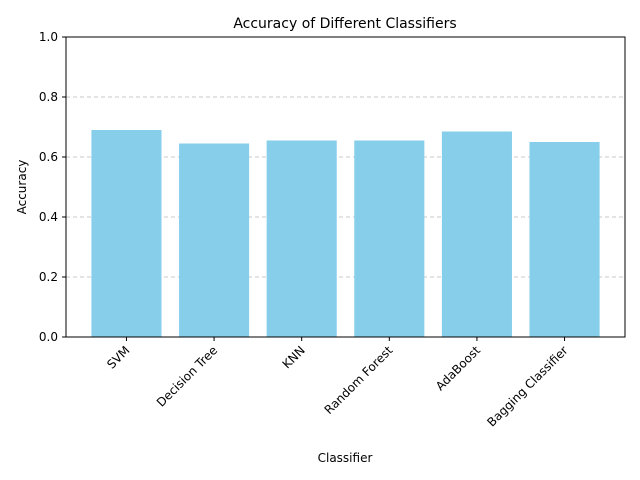 This screenshot has width=640, height=480. Describe the element at coordinates (48, 277) in the screenshot. I see `y-tick-label: 0.2` at that location.